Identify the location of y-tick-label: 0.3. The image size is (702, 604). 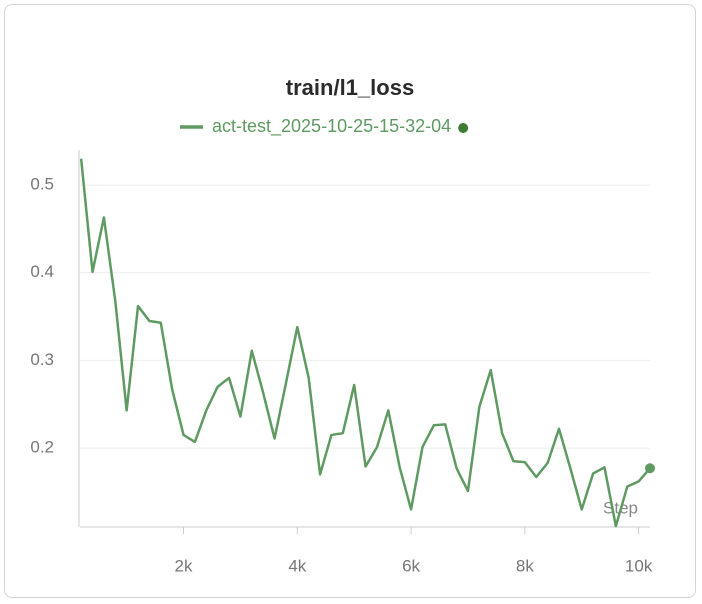
(42, 359).